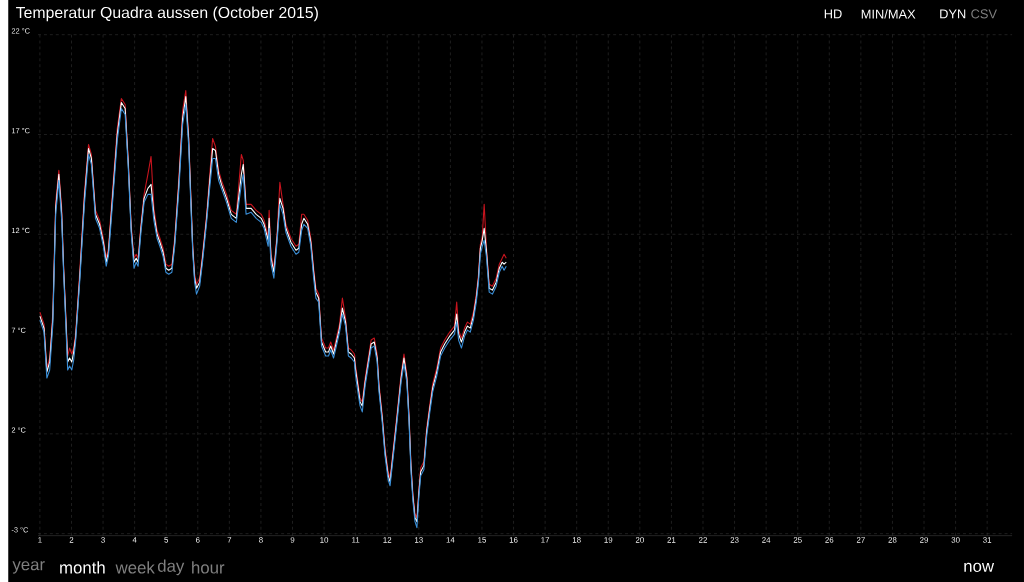 The width and height of the screenshot is (1024, 582). I want to click on text: now, so click(979, 567).